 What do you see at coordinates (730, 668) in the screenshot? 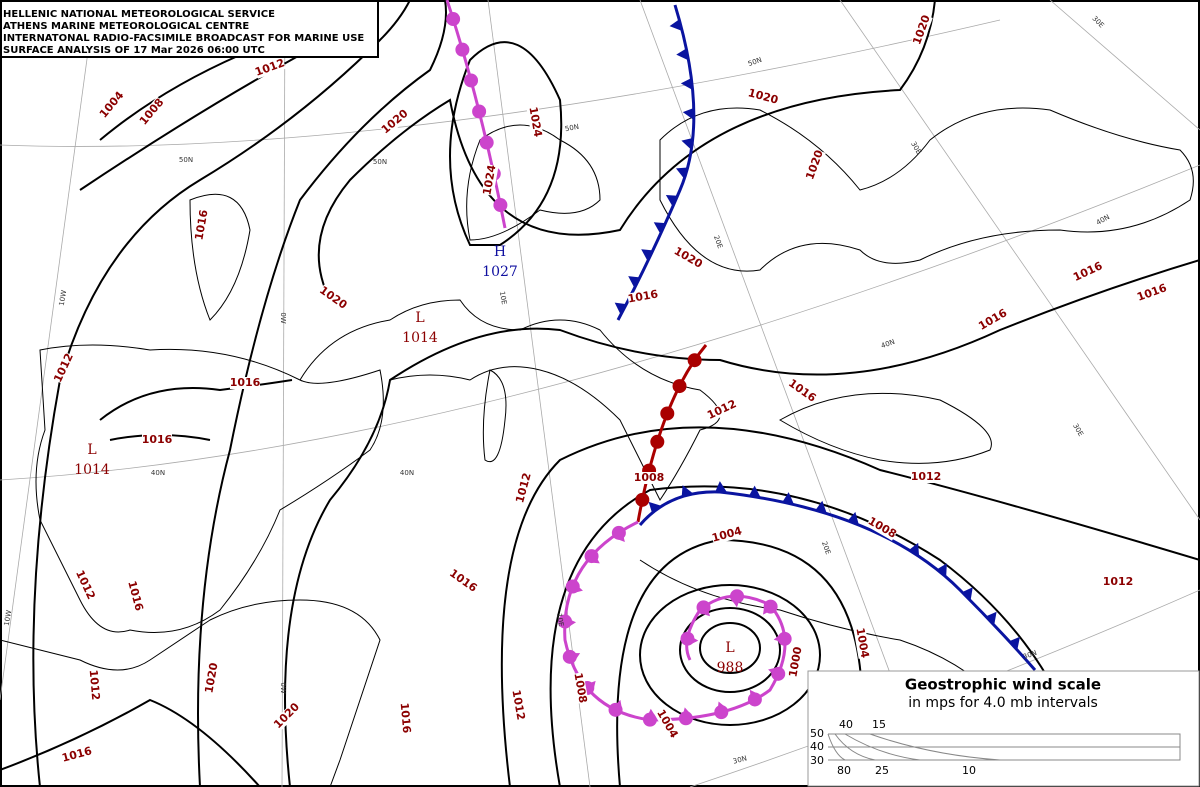
I see `pressure-center-value: 988` at bounding box center [730, 668].